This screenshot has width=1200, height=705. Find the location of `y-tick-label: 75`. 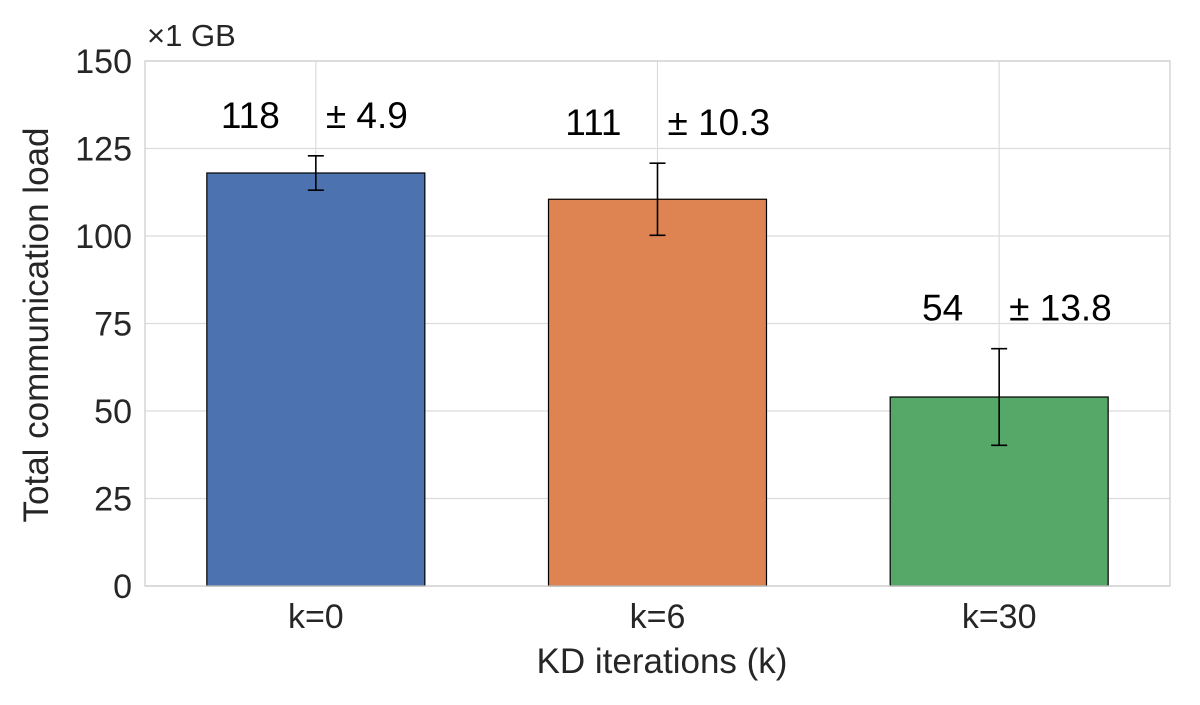

y-tick-label: 75 is located at coordinates (113, 325).